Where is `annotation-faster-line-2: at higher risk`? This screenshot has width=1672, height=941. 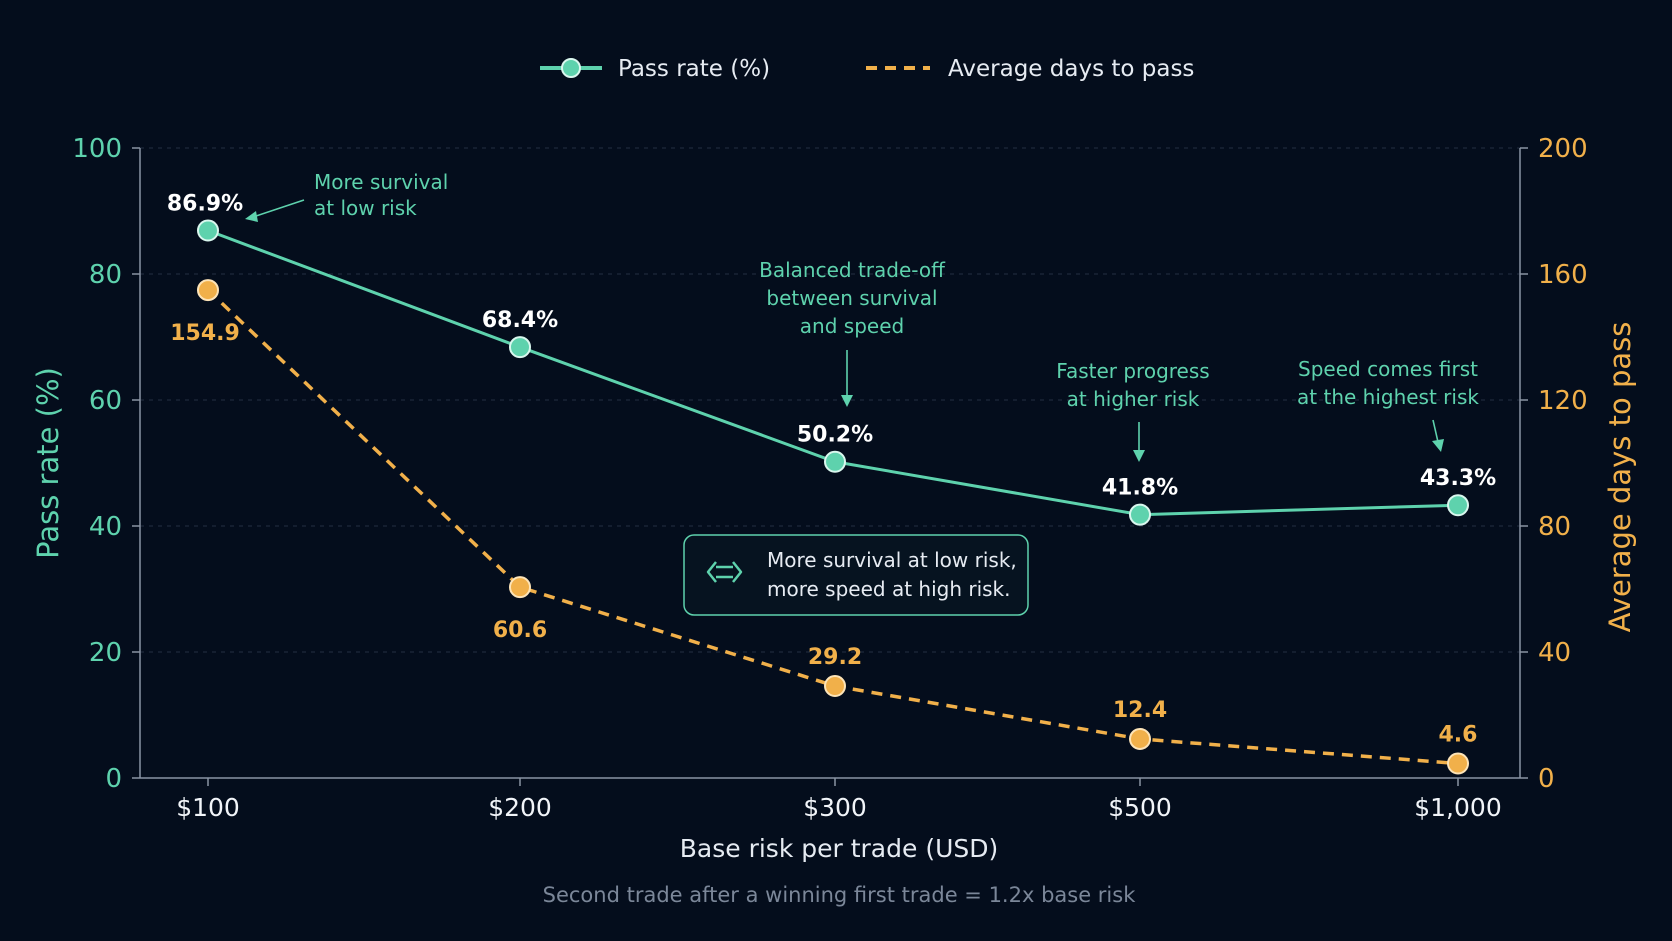 annotation-faster-line-2: at higher risk is located at coordinates (1133, 399).